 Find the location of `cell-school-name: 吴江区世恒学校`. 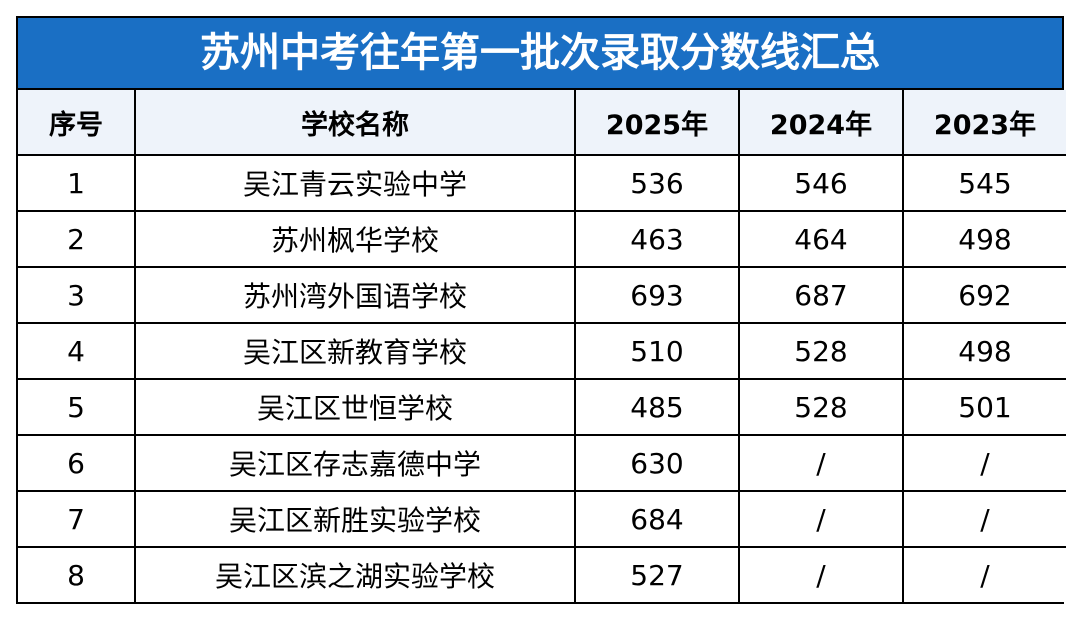

cell-school-name: 吴江区世恒学校 is located at coordinates (355, 407).